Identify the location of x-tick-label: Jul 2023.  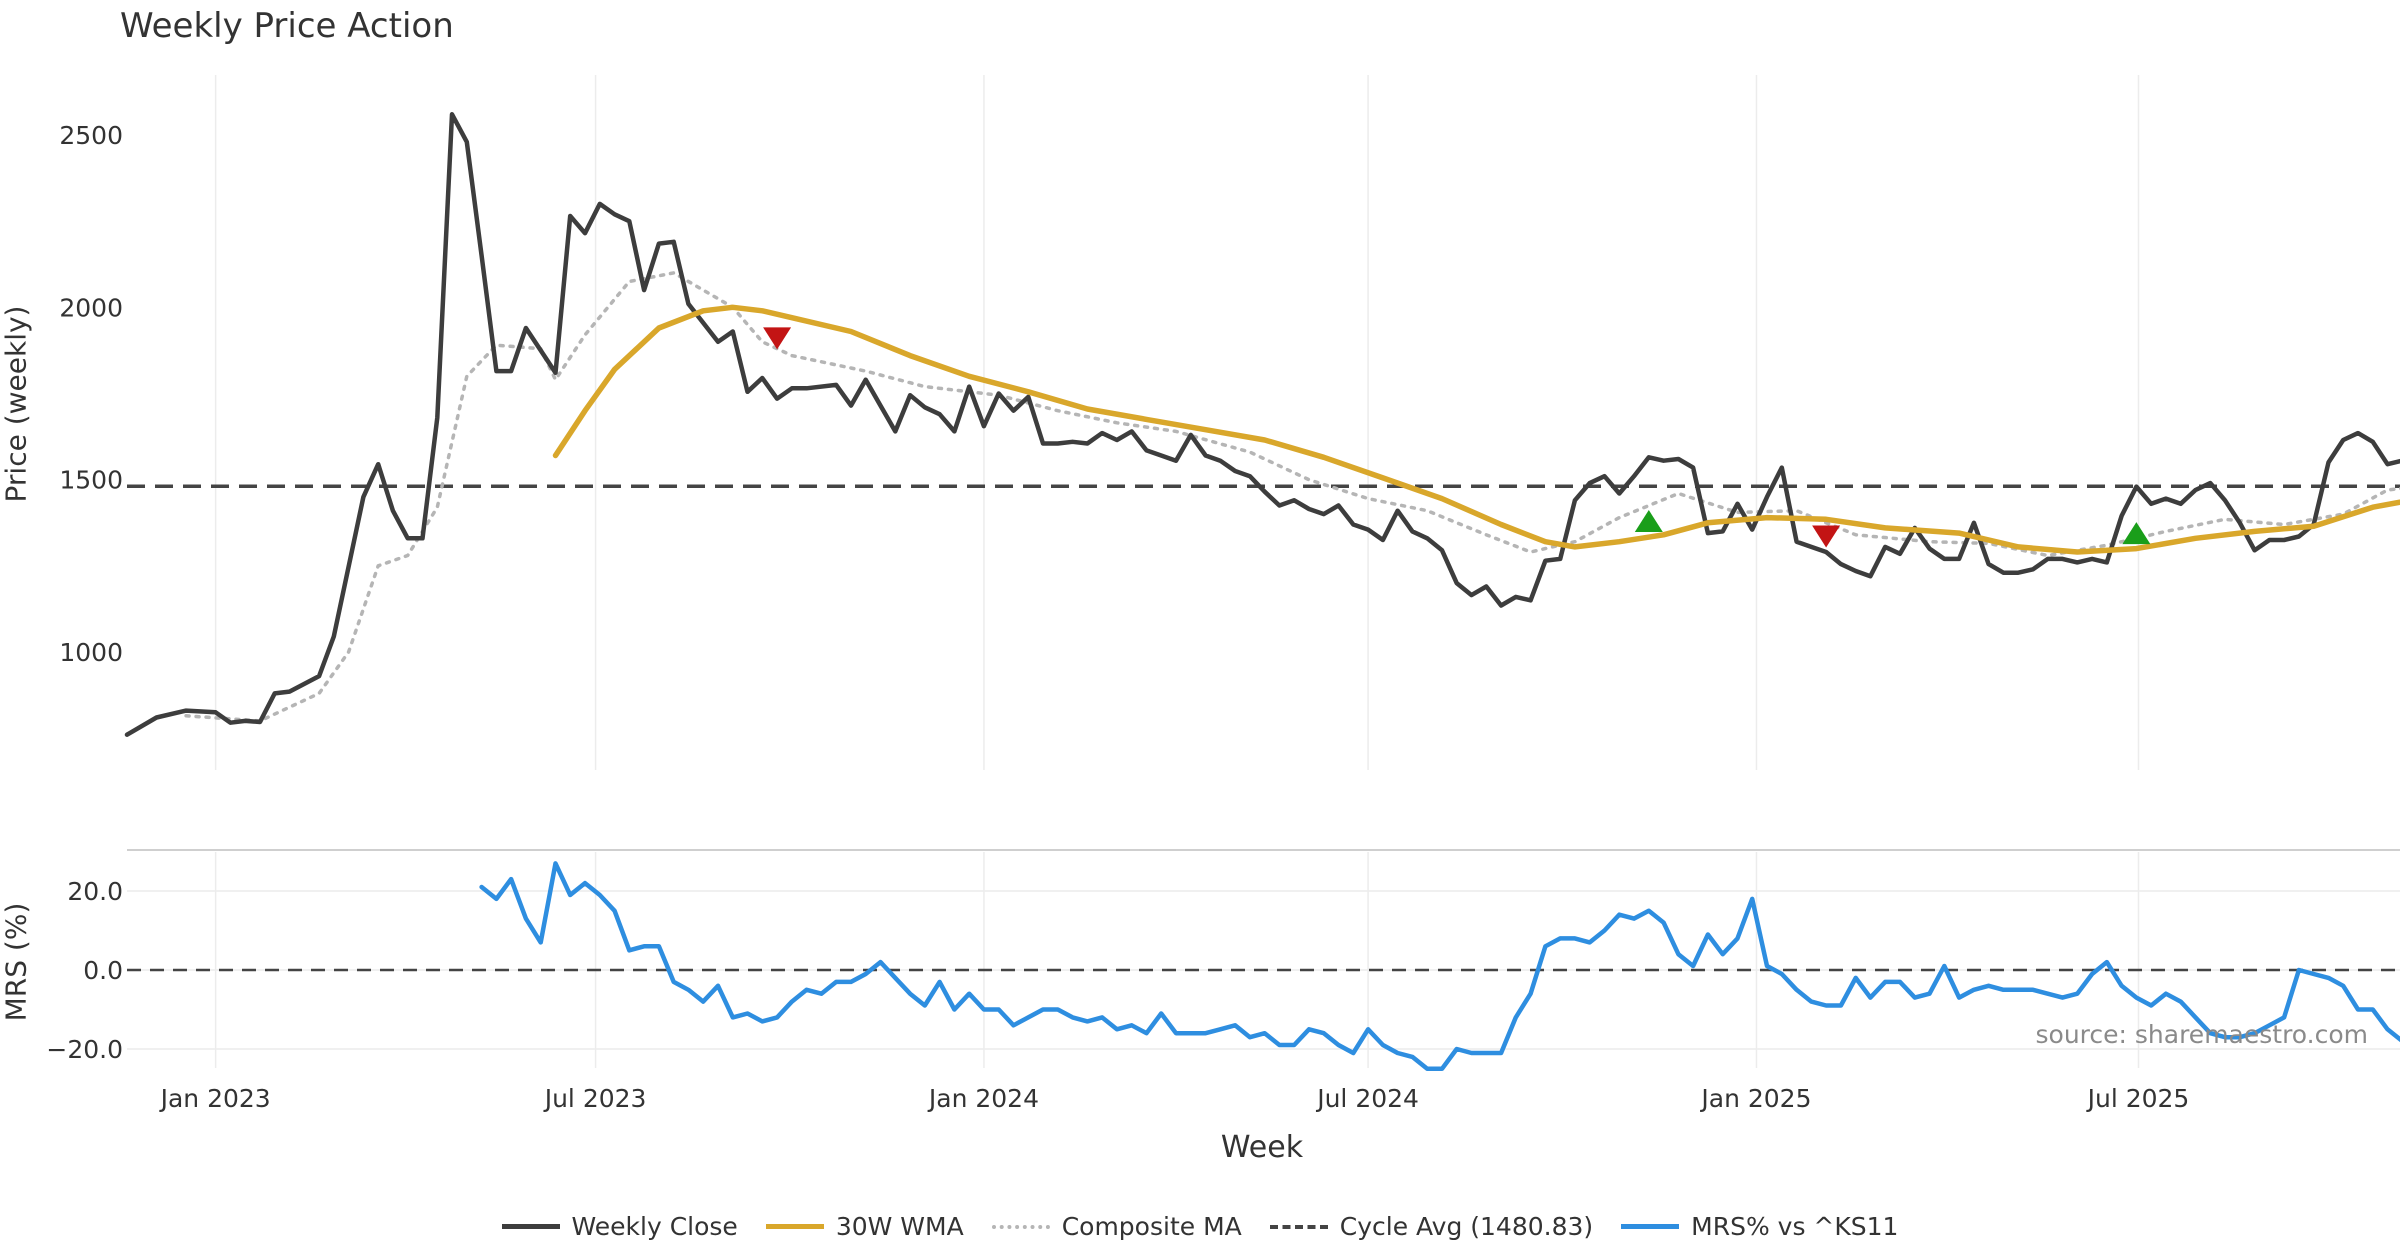
(595, 1098).